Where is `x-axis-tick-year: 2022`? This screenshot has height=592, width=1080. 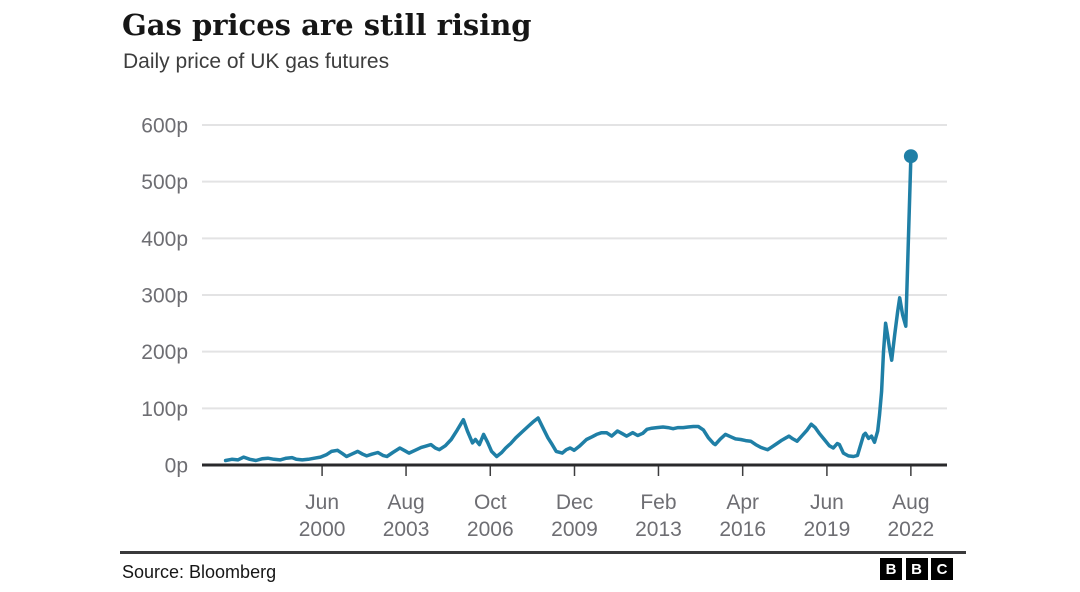 x-axis-tick-year: 2022 is located at coordinates (911, 529).